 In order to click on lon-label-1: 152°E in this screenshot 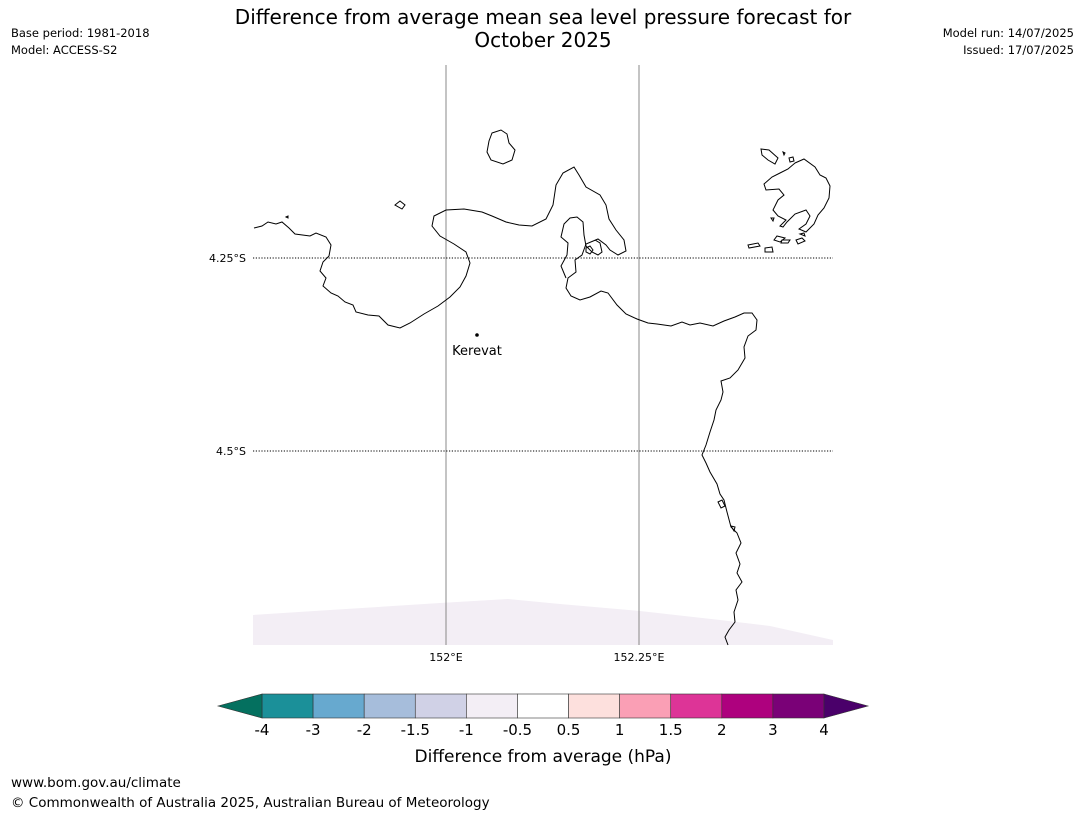, I will do `click(445, 657)`.